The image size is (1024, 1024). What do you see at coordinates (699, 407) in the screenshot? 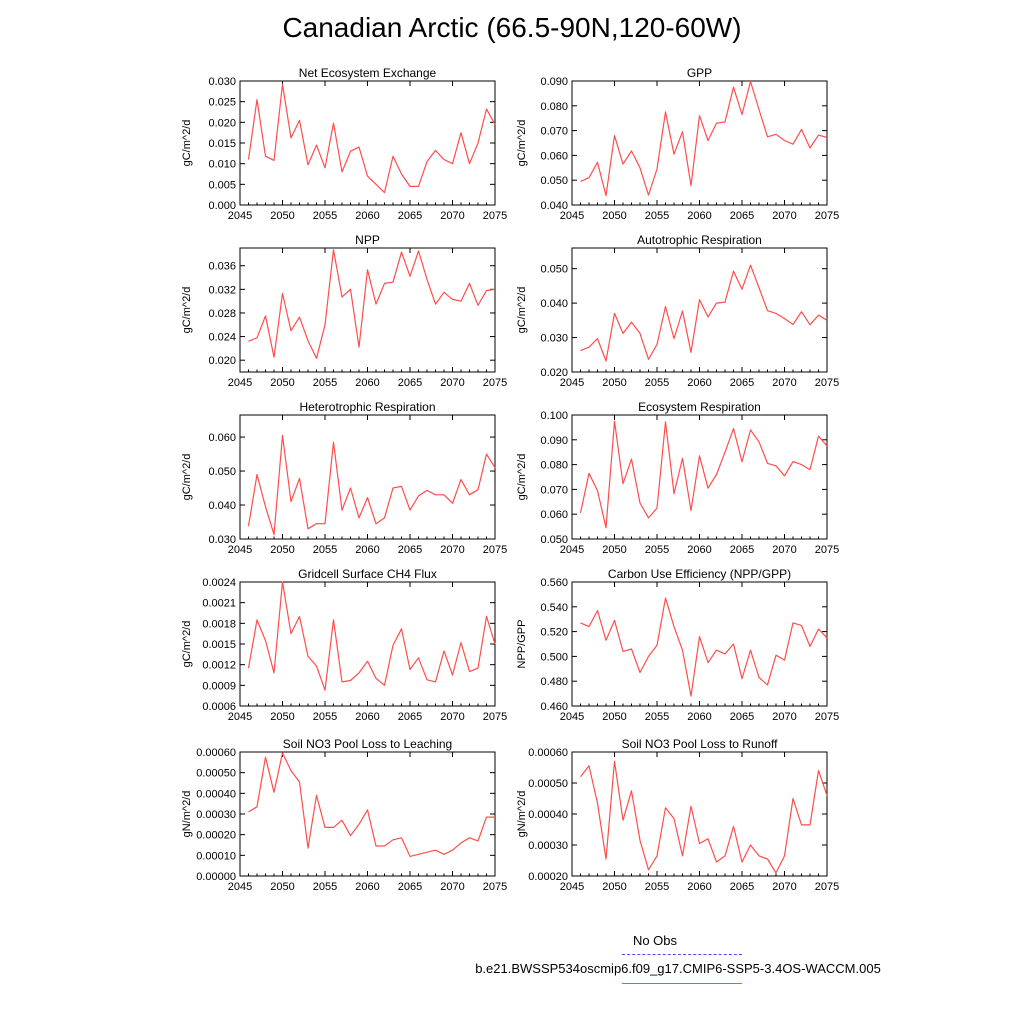
I see `panel-title: Ecosystem Respiration` at bounding box center [699, 407].